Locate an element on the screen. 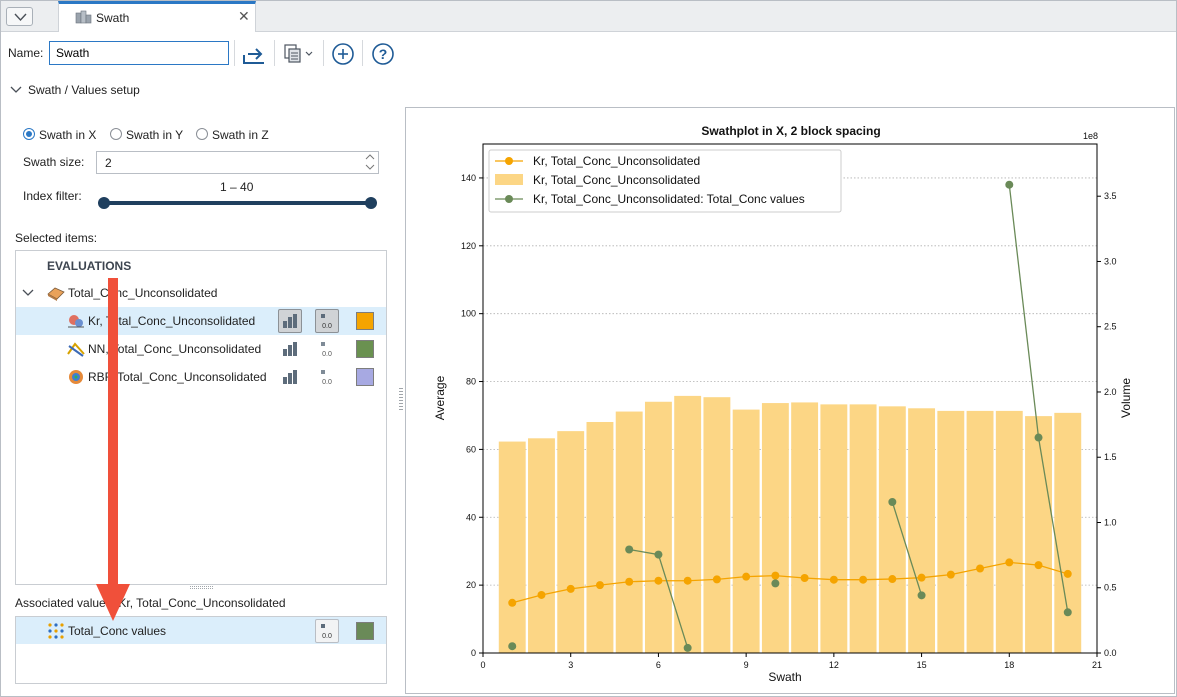 The height and width of the screenshot is (697, 1177). index-filter-slider is located at coordinates (237, 203).